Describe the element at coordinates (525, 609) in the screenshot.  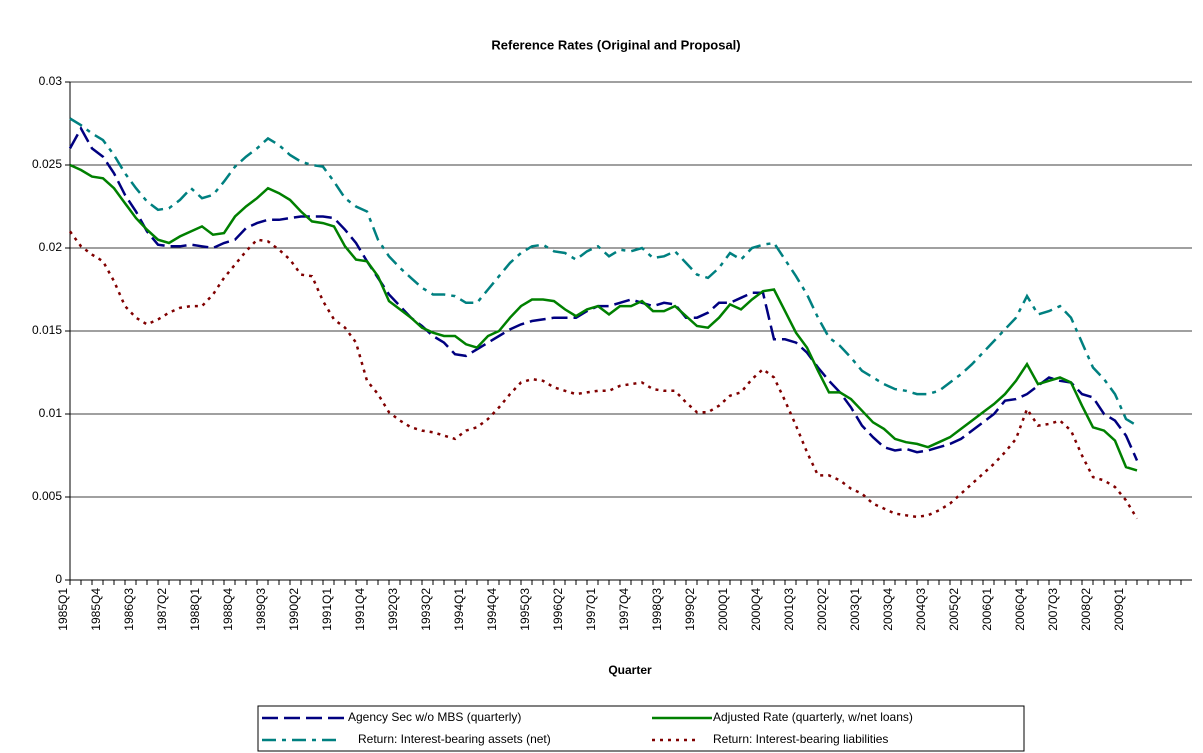
I see `x-tick-label: 1995Q3` at that location.